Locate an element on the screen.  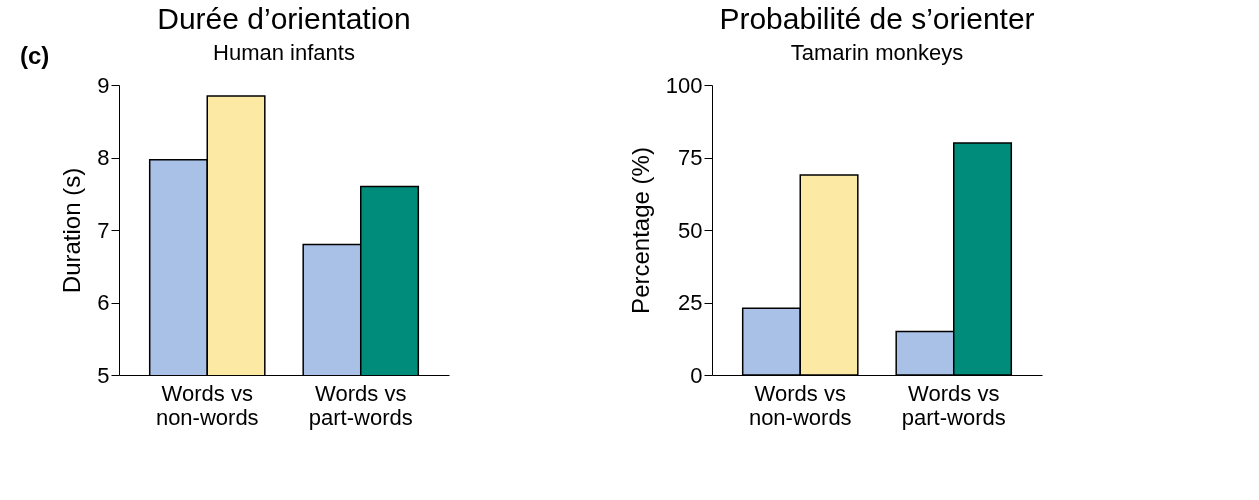
y-tick-label: 5 is located at coordinates (103, 375).